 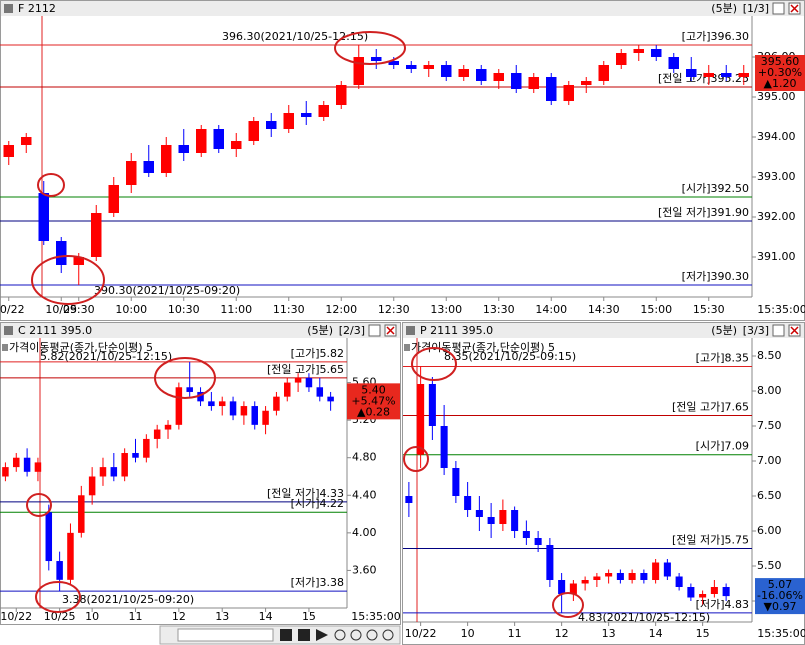 What do you see at coordinates (225, 635) in the screenshot?
I see `scrollbar` at bounding box center [225, 635].